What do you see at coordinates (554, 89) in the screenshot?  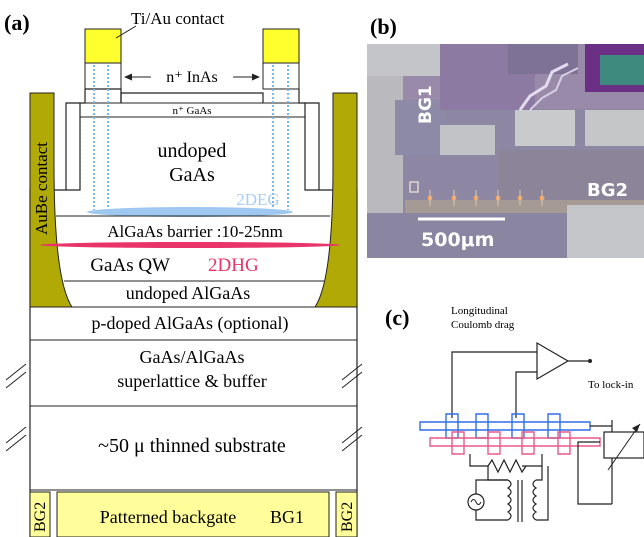 I see `micrograph-hall-bar-edge` at bounding box center [554, 89].